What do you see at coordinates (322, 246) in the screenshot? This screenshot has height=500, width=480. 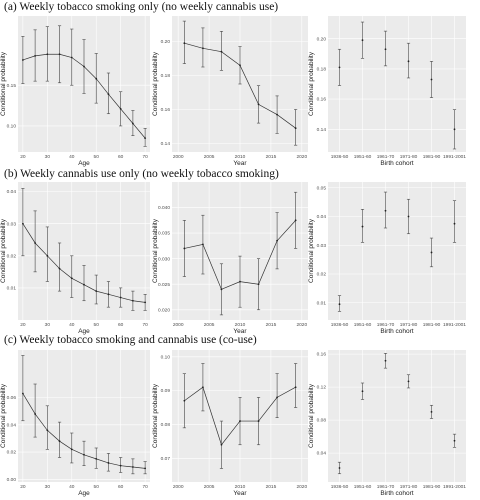 I see `y-tick-label: 0.03` at bounding box center [322, 246].